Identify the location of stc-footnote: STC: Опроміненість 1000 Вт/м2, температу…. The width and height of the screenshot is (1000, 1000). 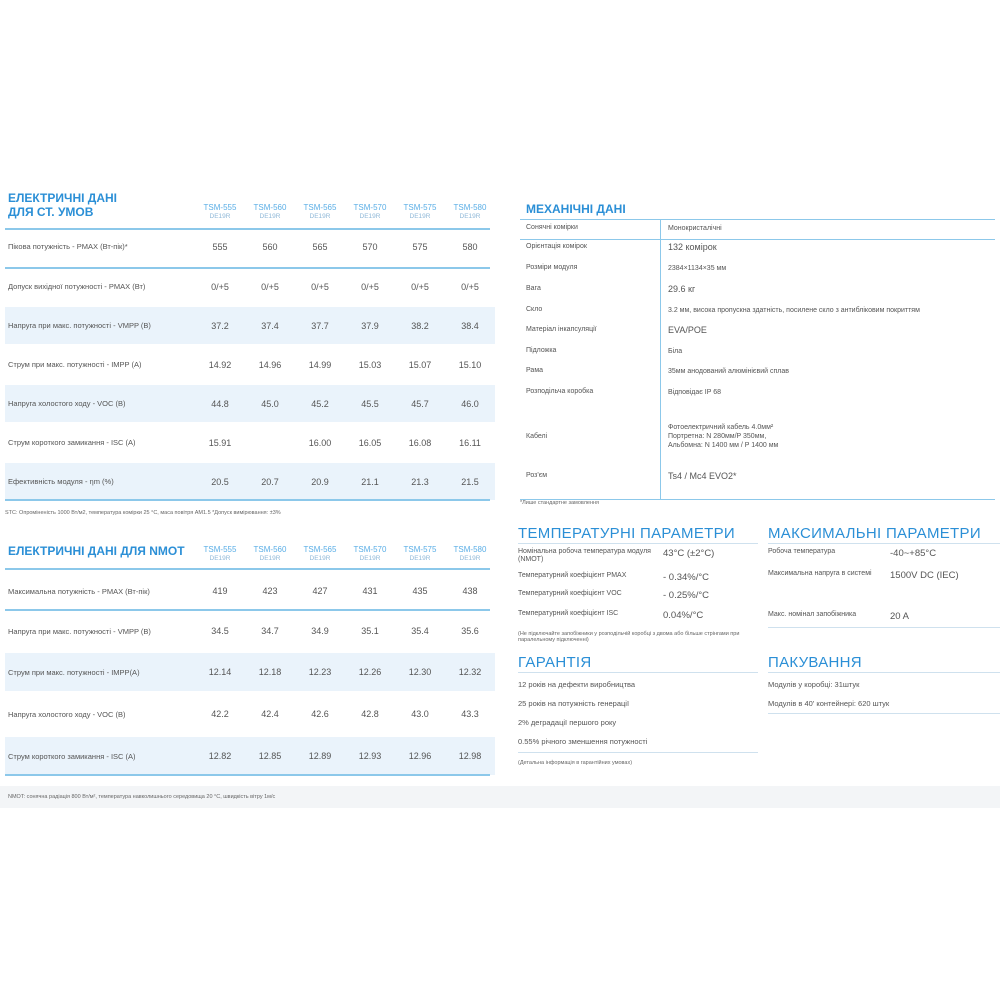
(143, 513).